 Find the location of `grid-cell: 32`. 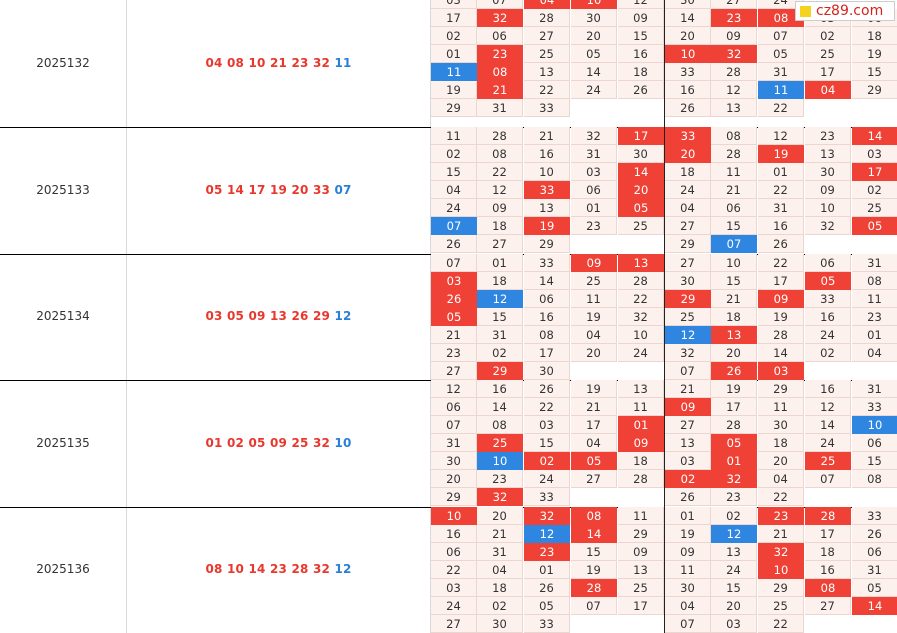

grid-cell: 32 is located at coordinates (828, 226).